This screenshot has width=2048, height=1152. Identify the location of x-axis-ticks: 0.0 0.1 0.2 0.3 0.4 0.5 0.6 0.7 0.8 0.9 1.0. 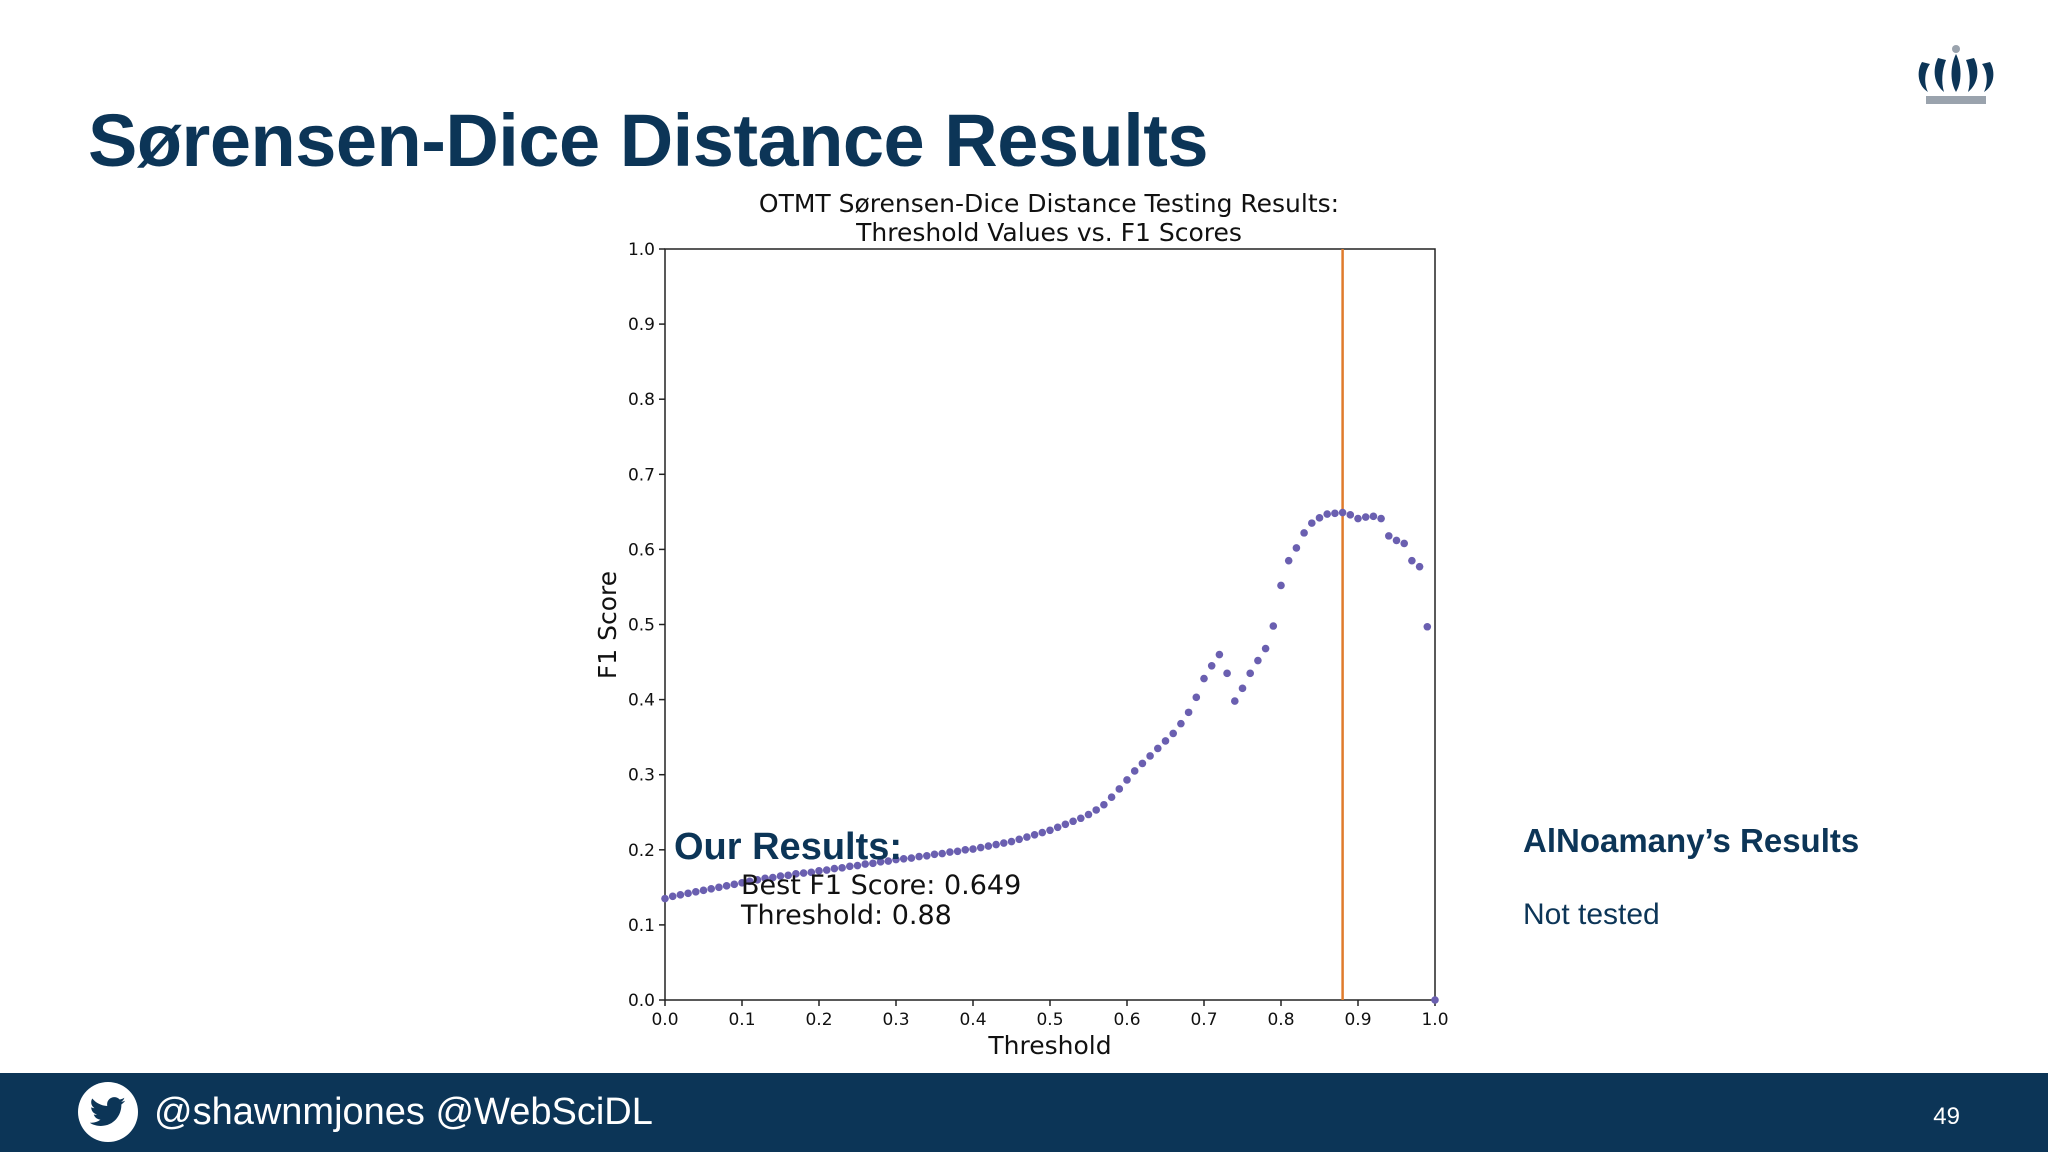
(1050, 1015).